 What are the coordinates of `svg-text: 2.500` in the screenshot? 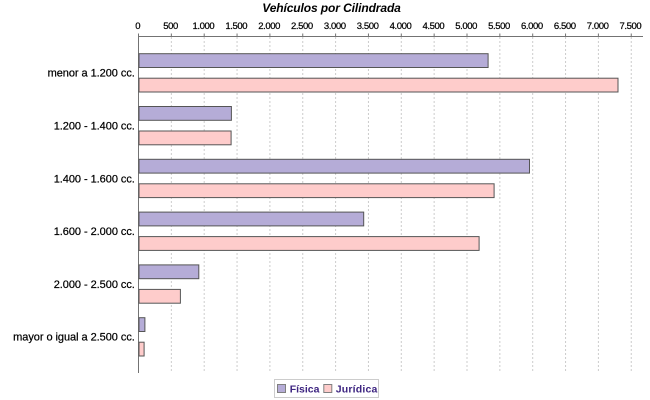 It's located at (302, 26).